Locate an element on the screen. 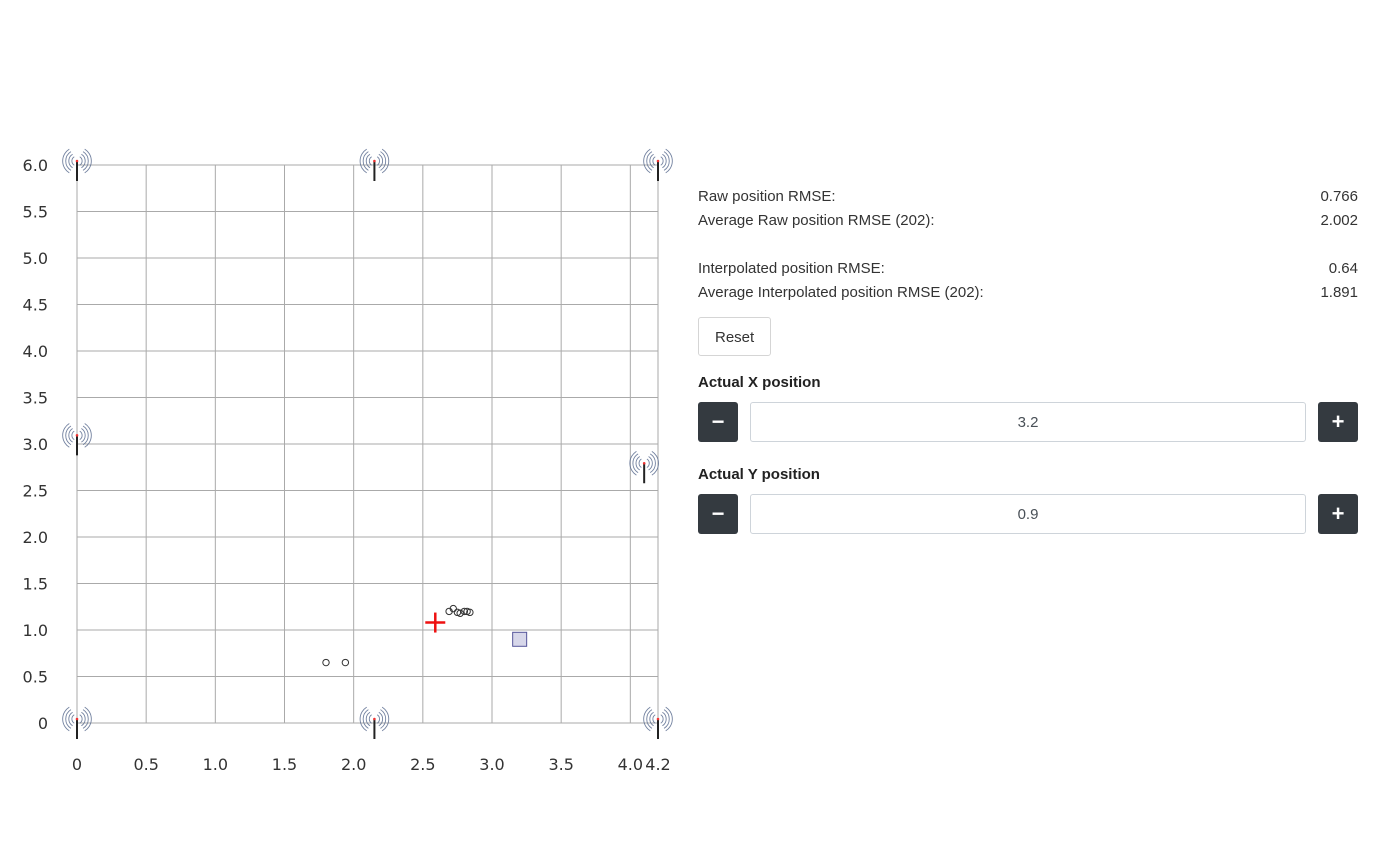 The width and height of the screenshot is (1386, 858). x-increment-button: + is located at coordinates (1338, 422).